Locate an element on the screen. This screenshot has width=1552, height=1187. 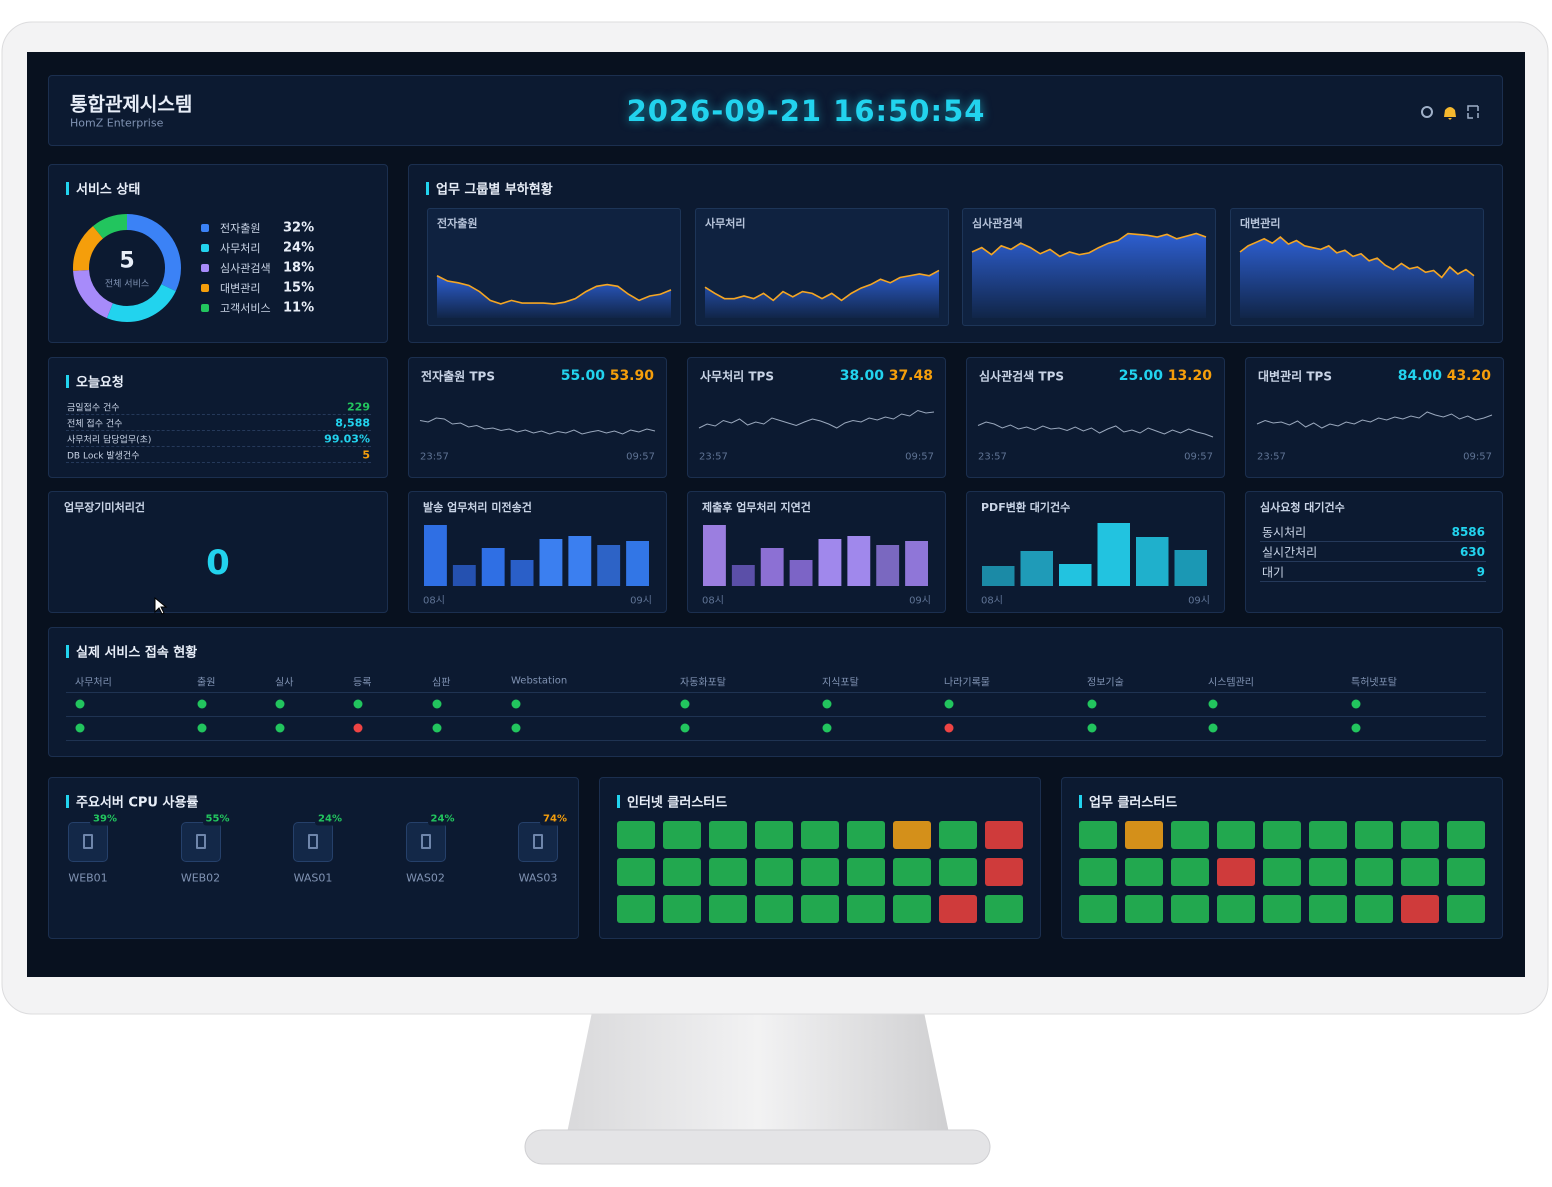
legend-dot is located at coordinates (205, 268).